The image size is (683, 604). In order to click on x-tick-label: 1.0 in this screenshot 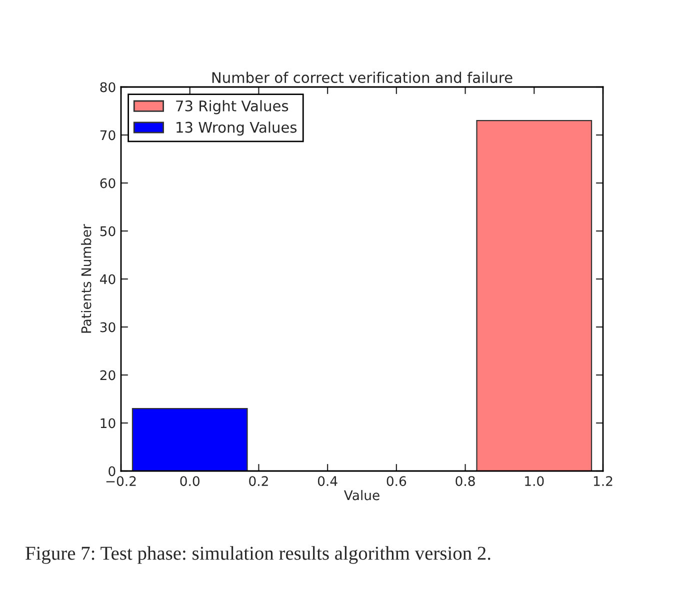, I will do `click(534, 481)`.